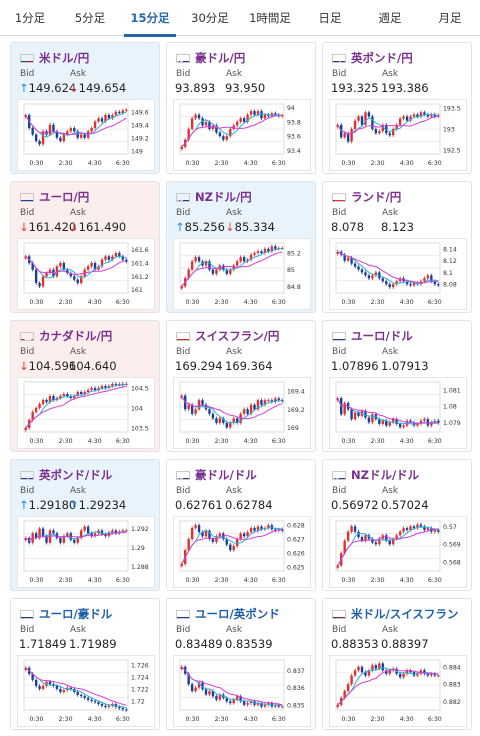 This screenshot has width=480, height=736. What do you see at coordinates (242, 135) in the screenshot?
I see `chart-container: 94 93.8 93.6 93.4 0:30 2:30 4:30 6:30` at bounding box center [242, 135].